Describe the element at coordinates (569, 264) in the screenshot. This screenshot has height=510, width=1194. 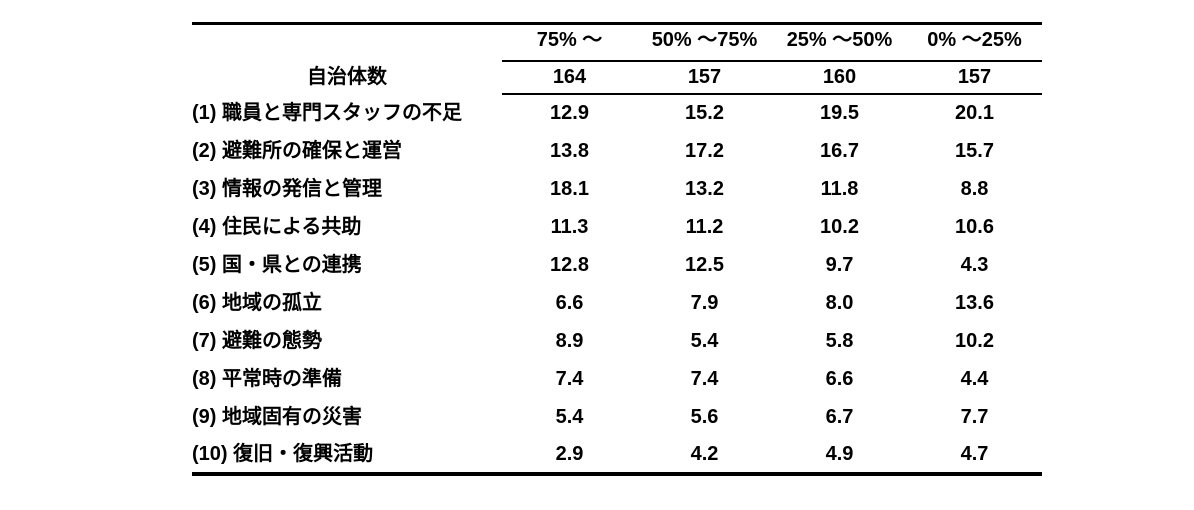
I see `value-cell: 12.8` at that location.